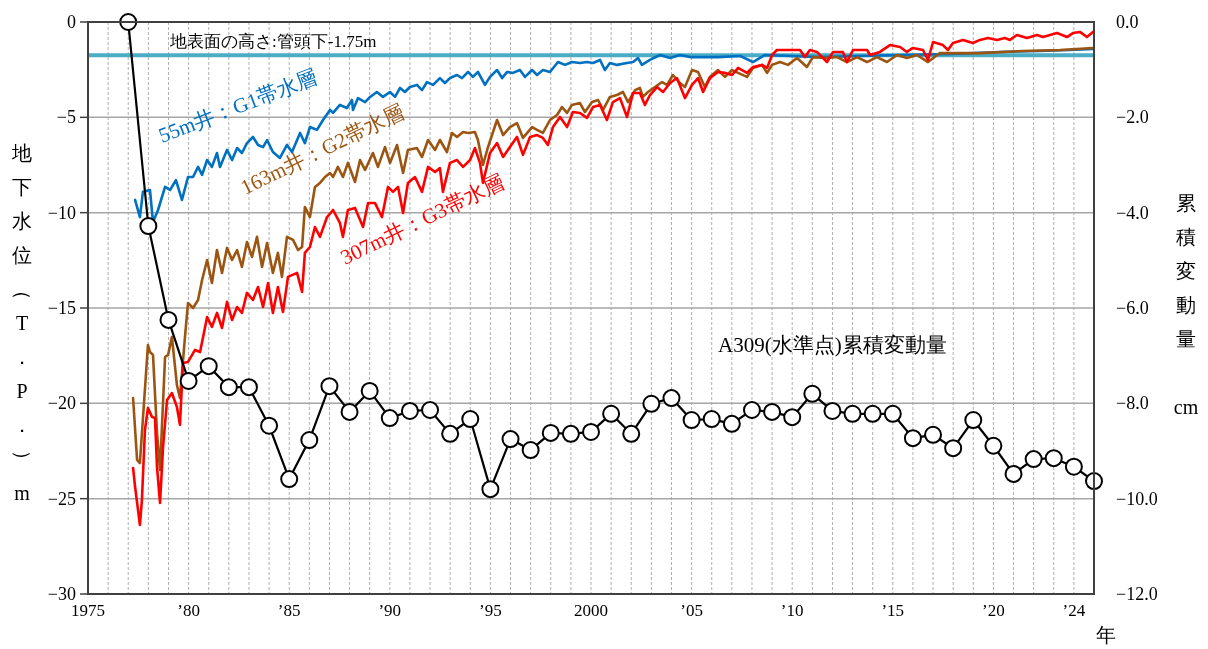 Image resolution: width=1208 pixels, height=649 pixels. Describe the element at coordinates (1106, 635) in the screenshot. I see `x-axis-title: 年` at that location.